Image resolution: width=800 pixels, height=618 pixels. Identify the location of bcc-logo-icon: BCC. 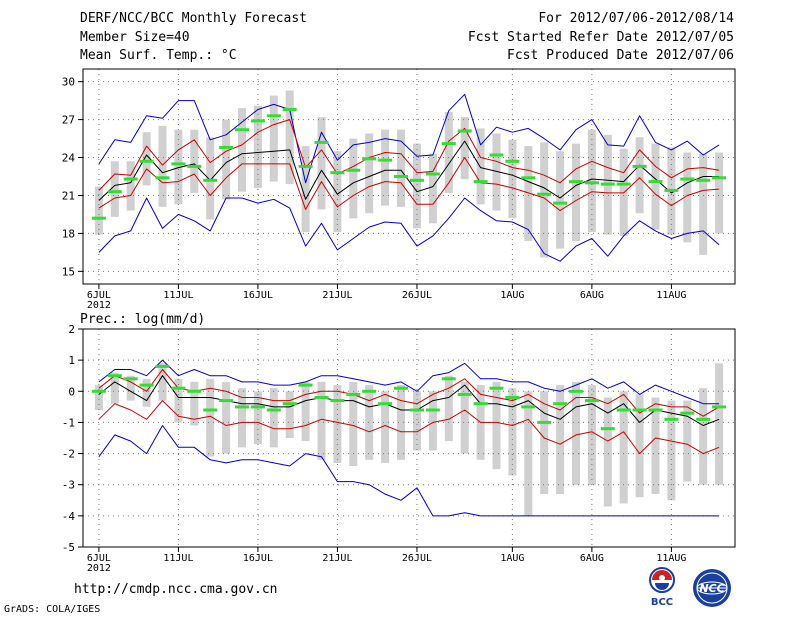
(662, 587).